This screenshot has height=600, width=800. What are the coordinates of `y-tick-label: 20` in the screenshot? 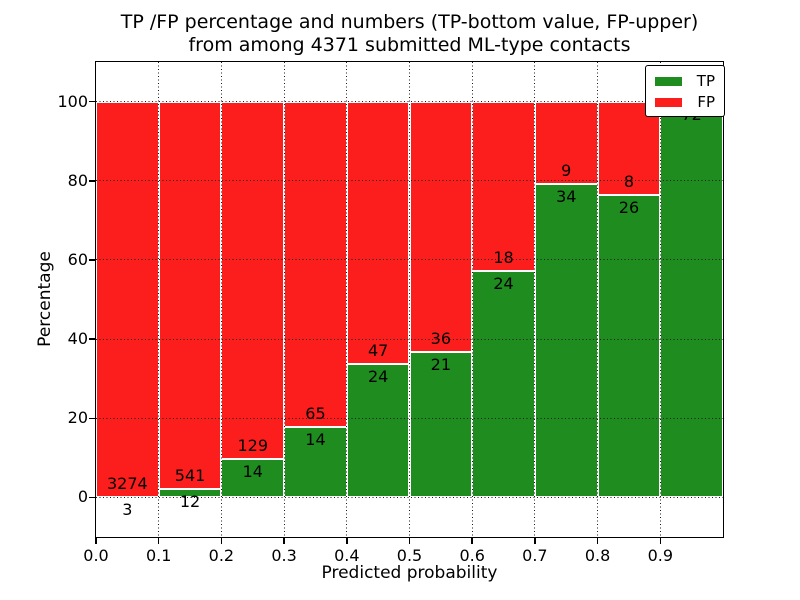 It's located at (77, 418).